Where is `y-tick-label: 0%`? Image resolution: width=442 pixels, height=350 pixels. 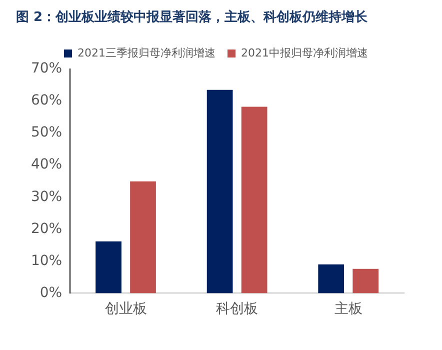
y-tick-label: 0% is located at coordinates (51, 292).